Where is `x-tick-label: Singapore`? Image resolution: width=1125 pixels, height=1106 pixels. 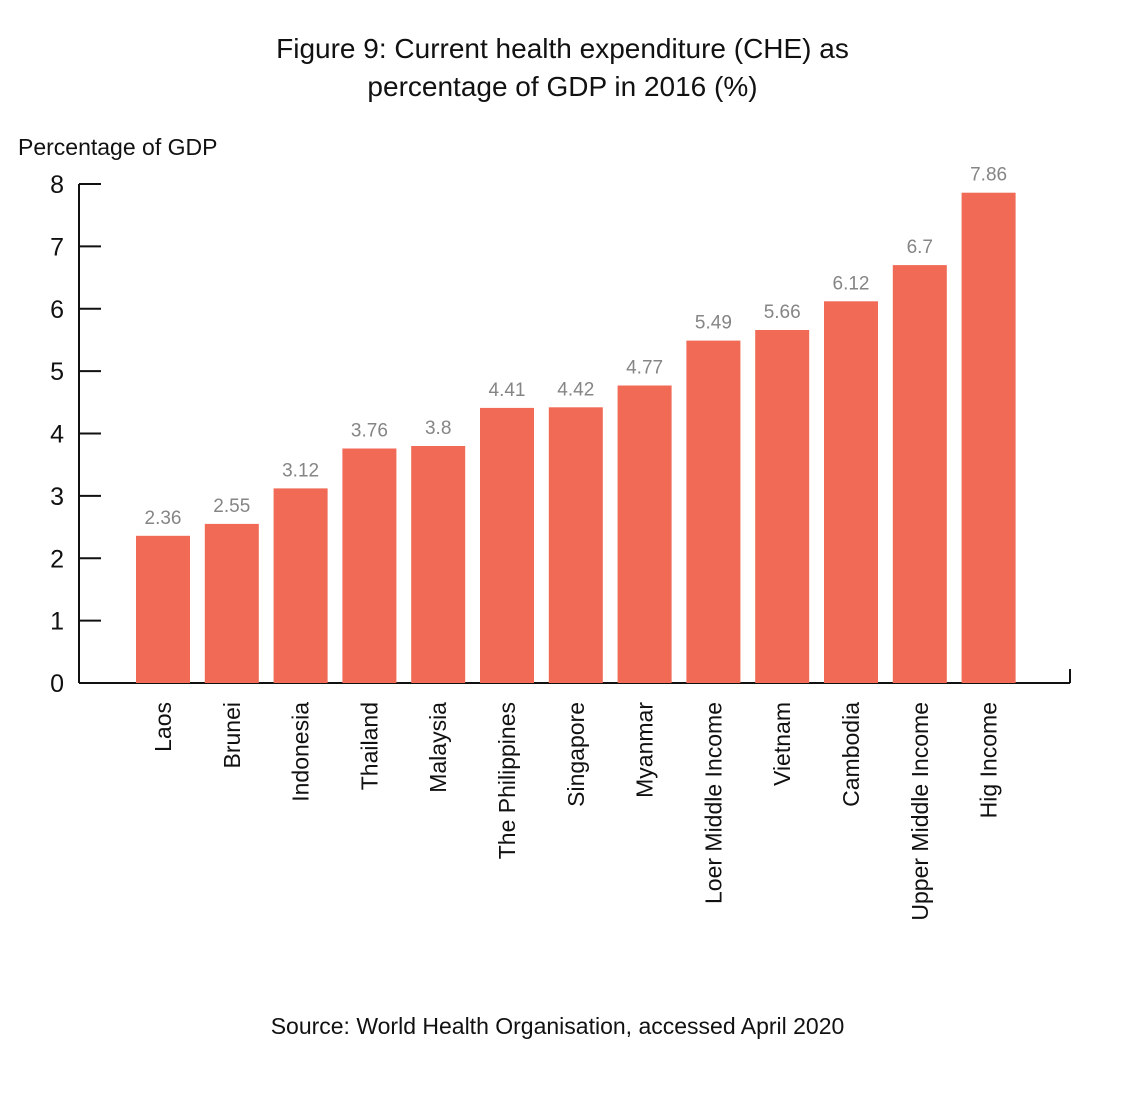
x-tick-label: Singapore is located at coordinates (576, 754).